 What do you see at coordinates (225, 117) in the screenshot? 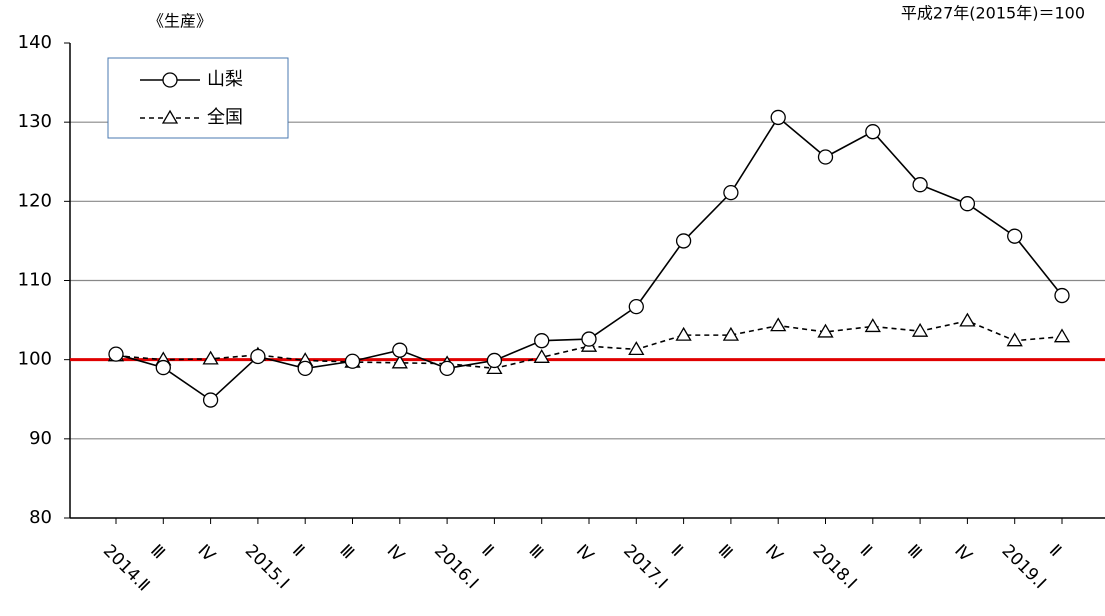
I see `legend-label: 全国` at bounding box center [225, 117].